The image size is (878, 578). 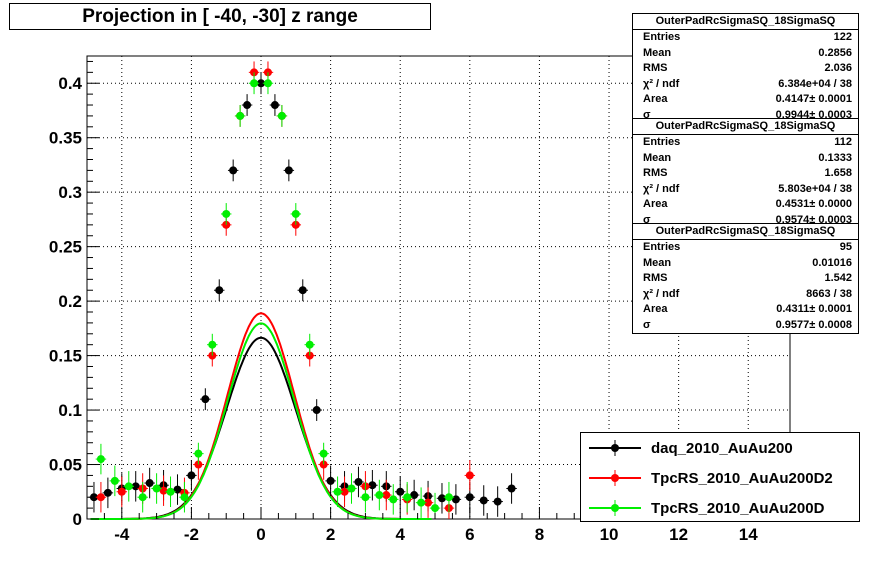 I want to click on stats-value: 6.384e+04 / 38, so click(x=815, y=83).